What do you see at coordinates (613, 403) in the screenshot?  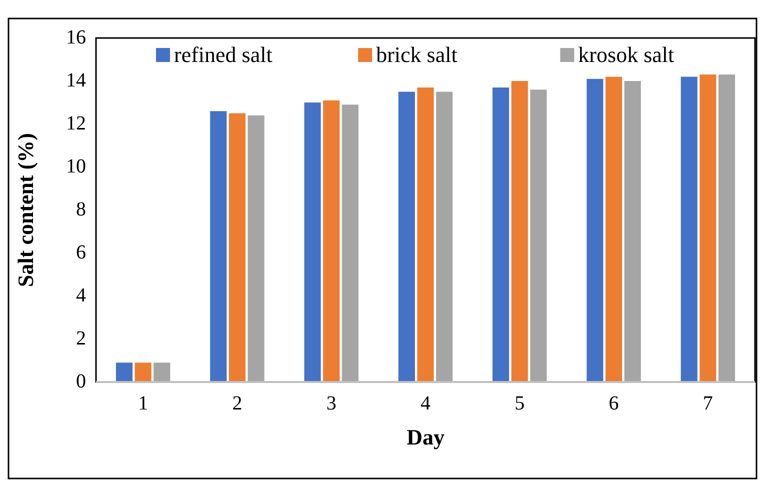 I see `x-tick-label: 6` at bounding box center [613, 403].